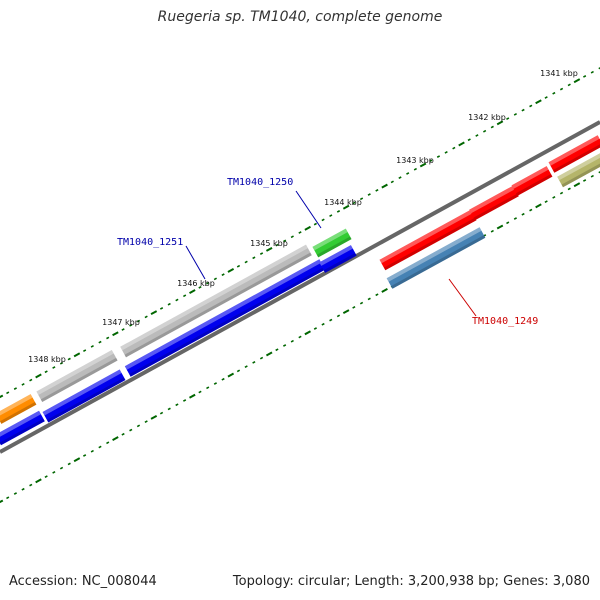  What do you see at coordinates (18, 409) in the screenshot?
I see `gene-arrow-orange` at bounding box center [18, 409].